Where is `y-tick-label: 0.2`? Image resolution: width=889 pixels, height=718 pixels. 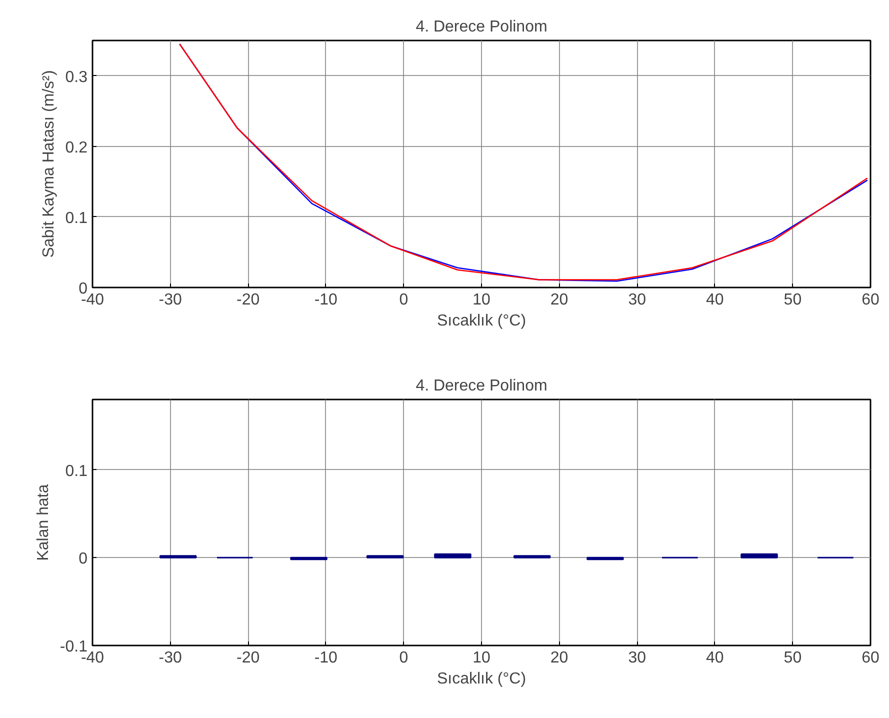 y-tick-label: 0.2 is located at coordinates (76, 147).